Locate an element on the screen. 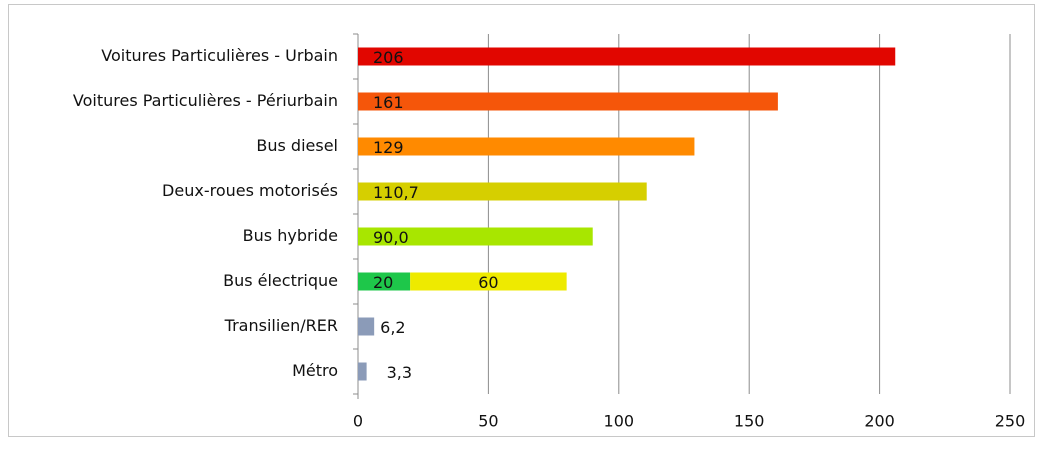  value-label: 20 is located at coordinates (383, 282).